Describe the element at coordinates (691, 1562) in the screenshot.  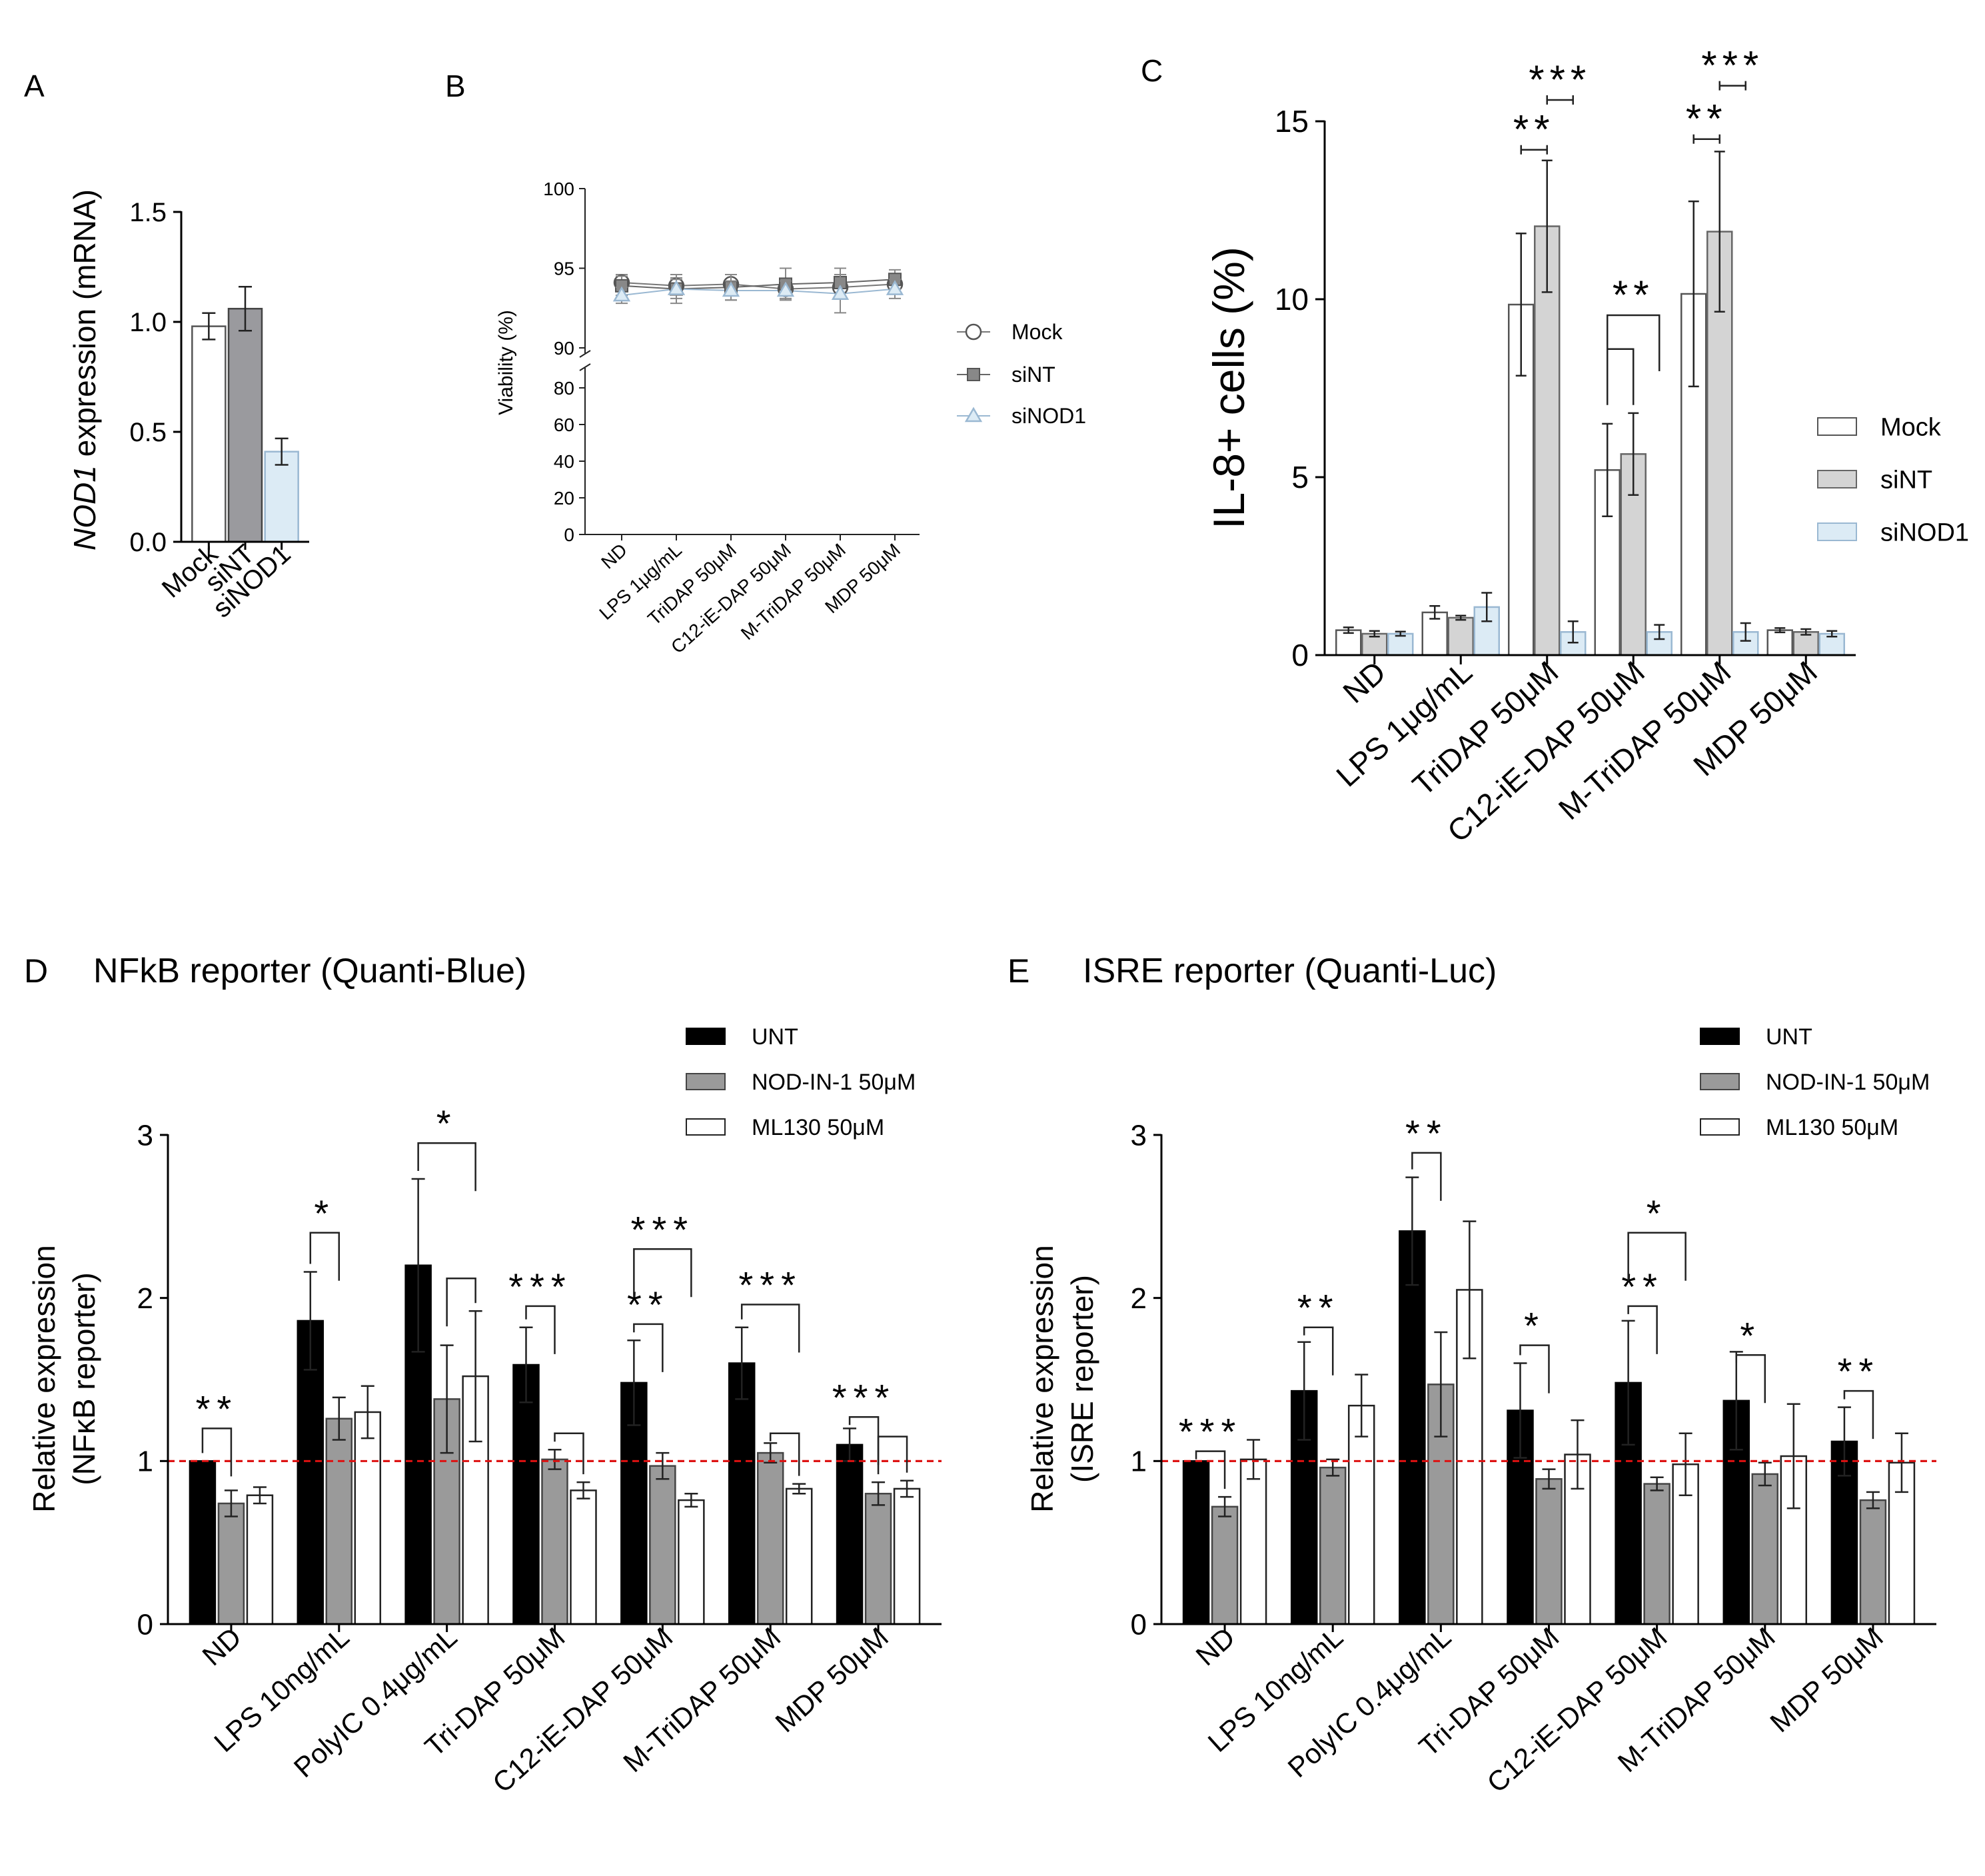
I see `bar-ml130-50-m-c12-ie-dap-50-m` at that location.